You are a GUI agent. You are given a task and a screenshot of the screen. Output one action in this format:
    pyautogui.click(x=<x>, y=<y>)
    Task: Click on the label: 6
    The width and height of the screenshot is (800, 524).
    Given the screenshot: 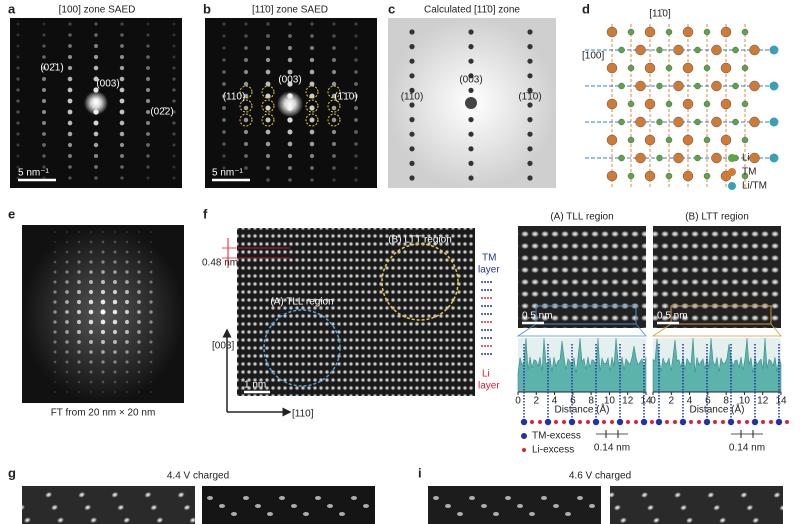 What is the action you would take?
    pyautogui.click(x=708, y=401)
    